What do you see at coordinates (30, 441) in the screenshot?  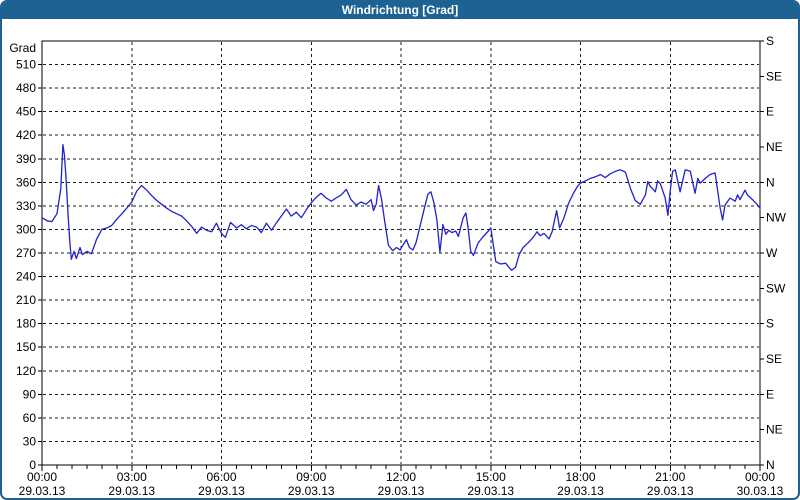 I see `y-axis-tick-label: 30` at bounding box center [30, 441].